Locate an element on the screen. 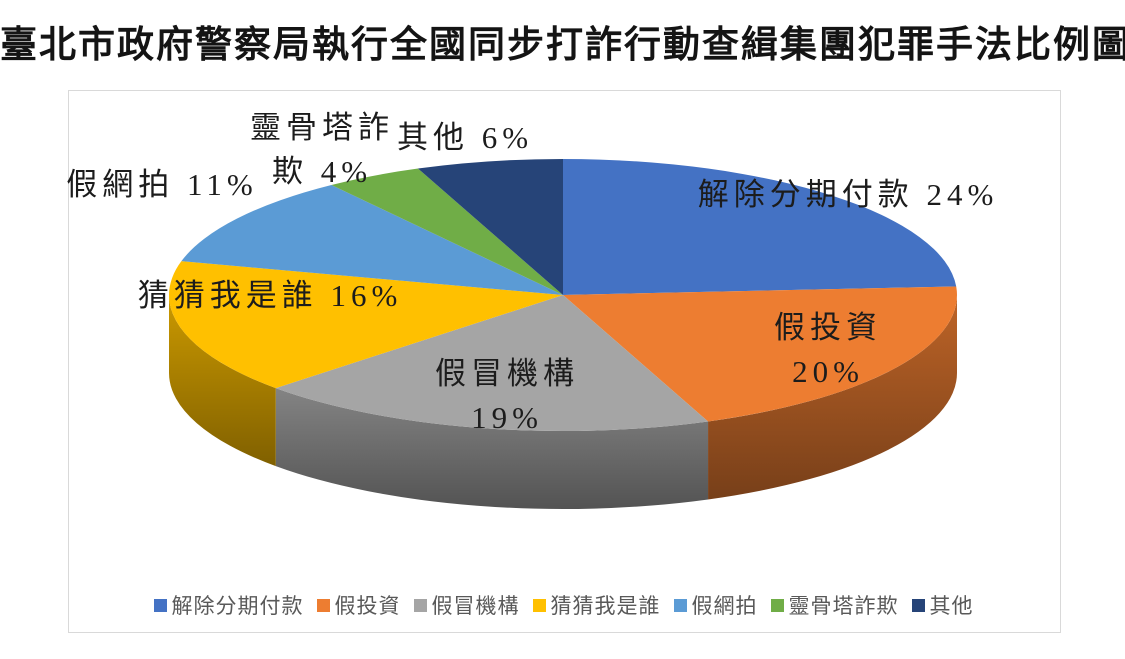  legend-item-1: 假投資 is located at coordinates (358, 605).